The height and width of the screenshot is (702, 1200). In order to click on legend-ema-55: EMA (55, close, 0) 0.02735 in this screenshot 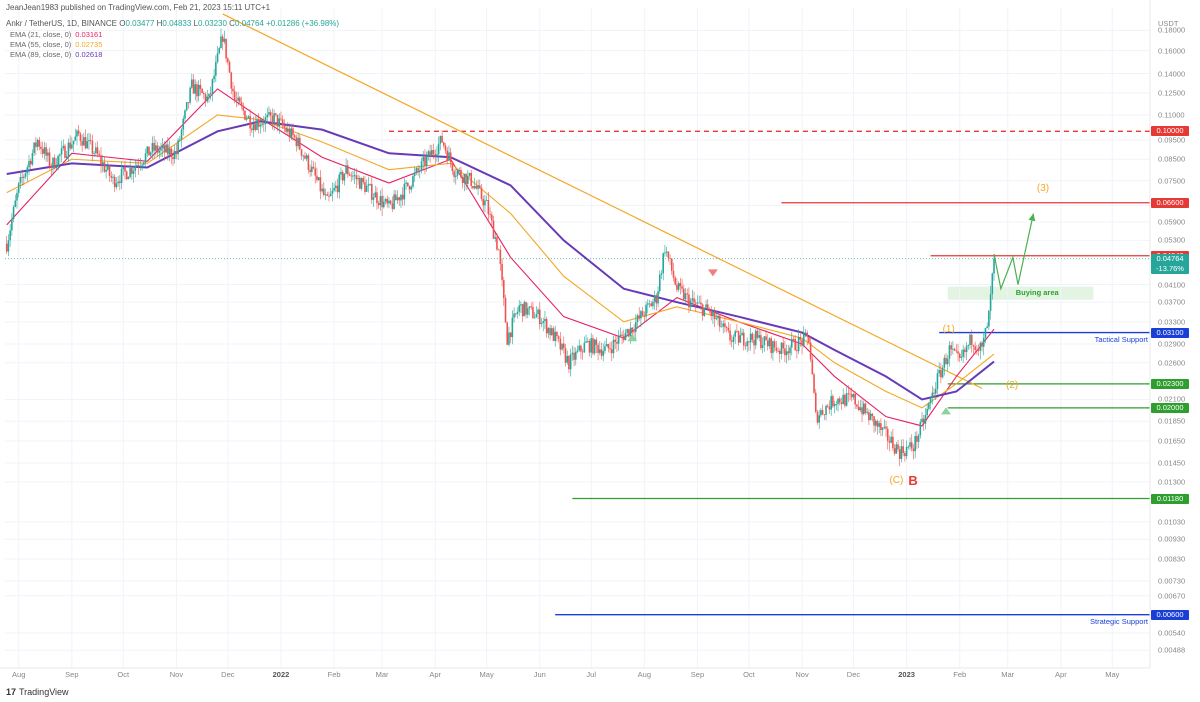, I will do `click(56, 44)`.